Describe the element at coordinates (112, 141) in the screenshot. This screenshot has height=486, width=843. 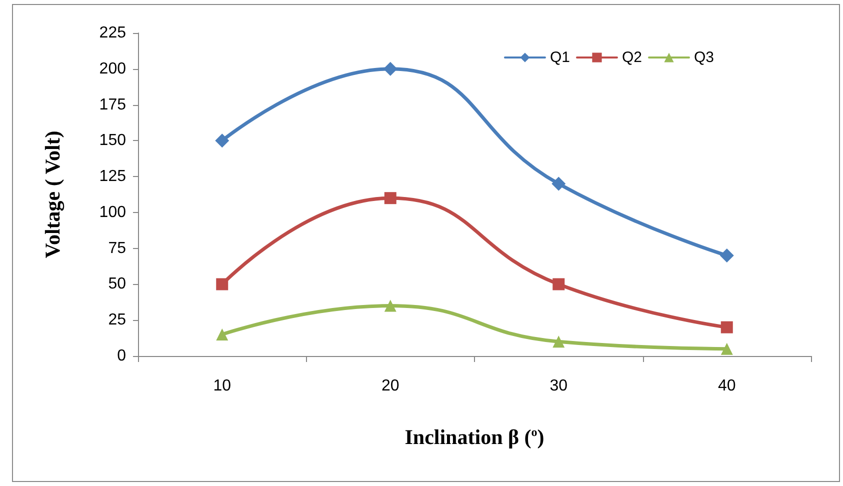
I see `y-tick-label: 150` at that location.